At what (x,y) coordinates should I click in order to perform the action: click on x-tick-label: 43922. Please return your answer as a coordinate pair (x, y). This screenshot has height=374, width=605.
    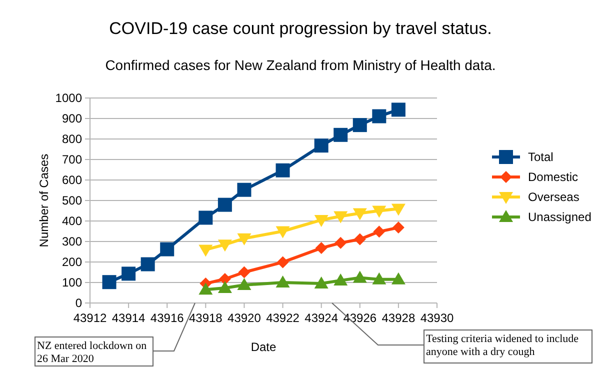
    Looking at the image, I should click on (283, 318).